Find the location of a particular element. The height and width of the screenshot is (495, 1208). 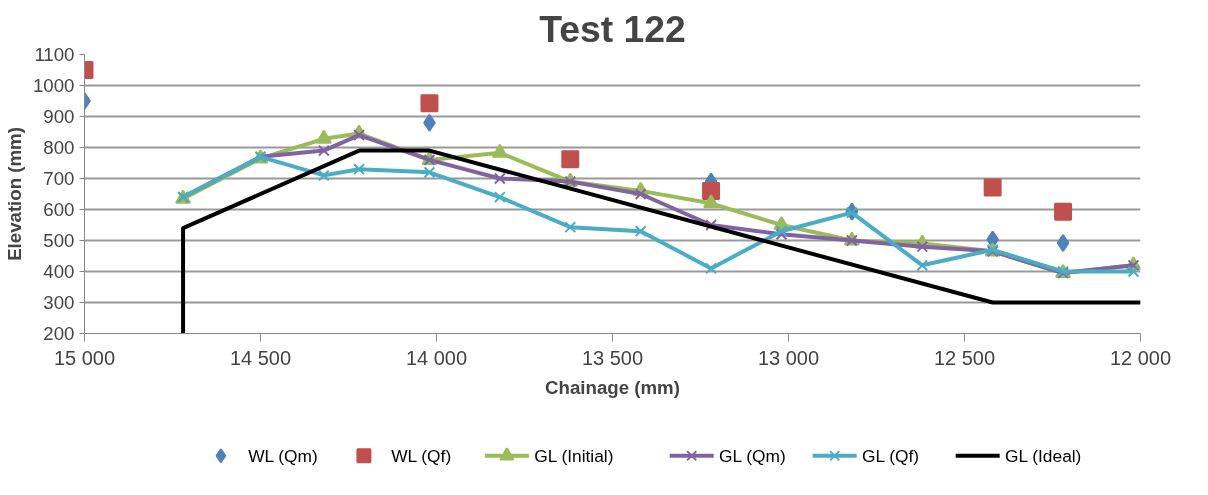

legend-label: WL (Qf) is located at coordinates (421, 455).